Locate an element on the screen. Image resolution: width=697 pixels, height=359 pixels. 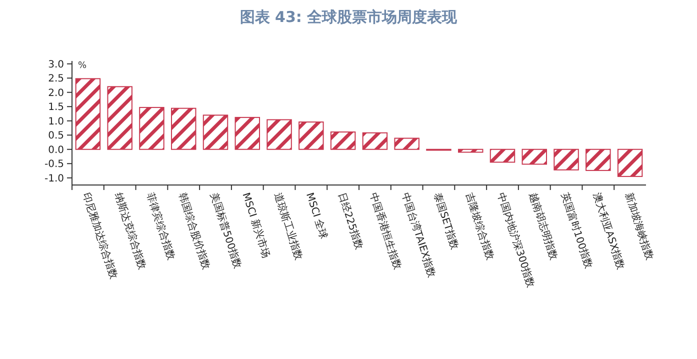
x-tick-label: 菲律宾综合指数 is located at coordinates (161, 226).